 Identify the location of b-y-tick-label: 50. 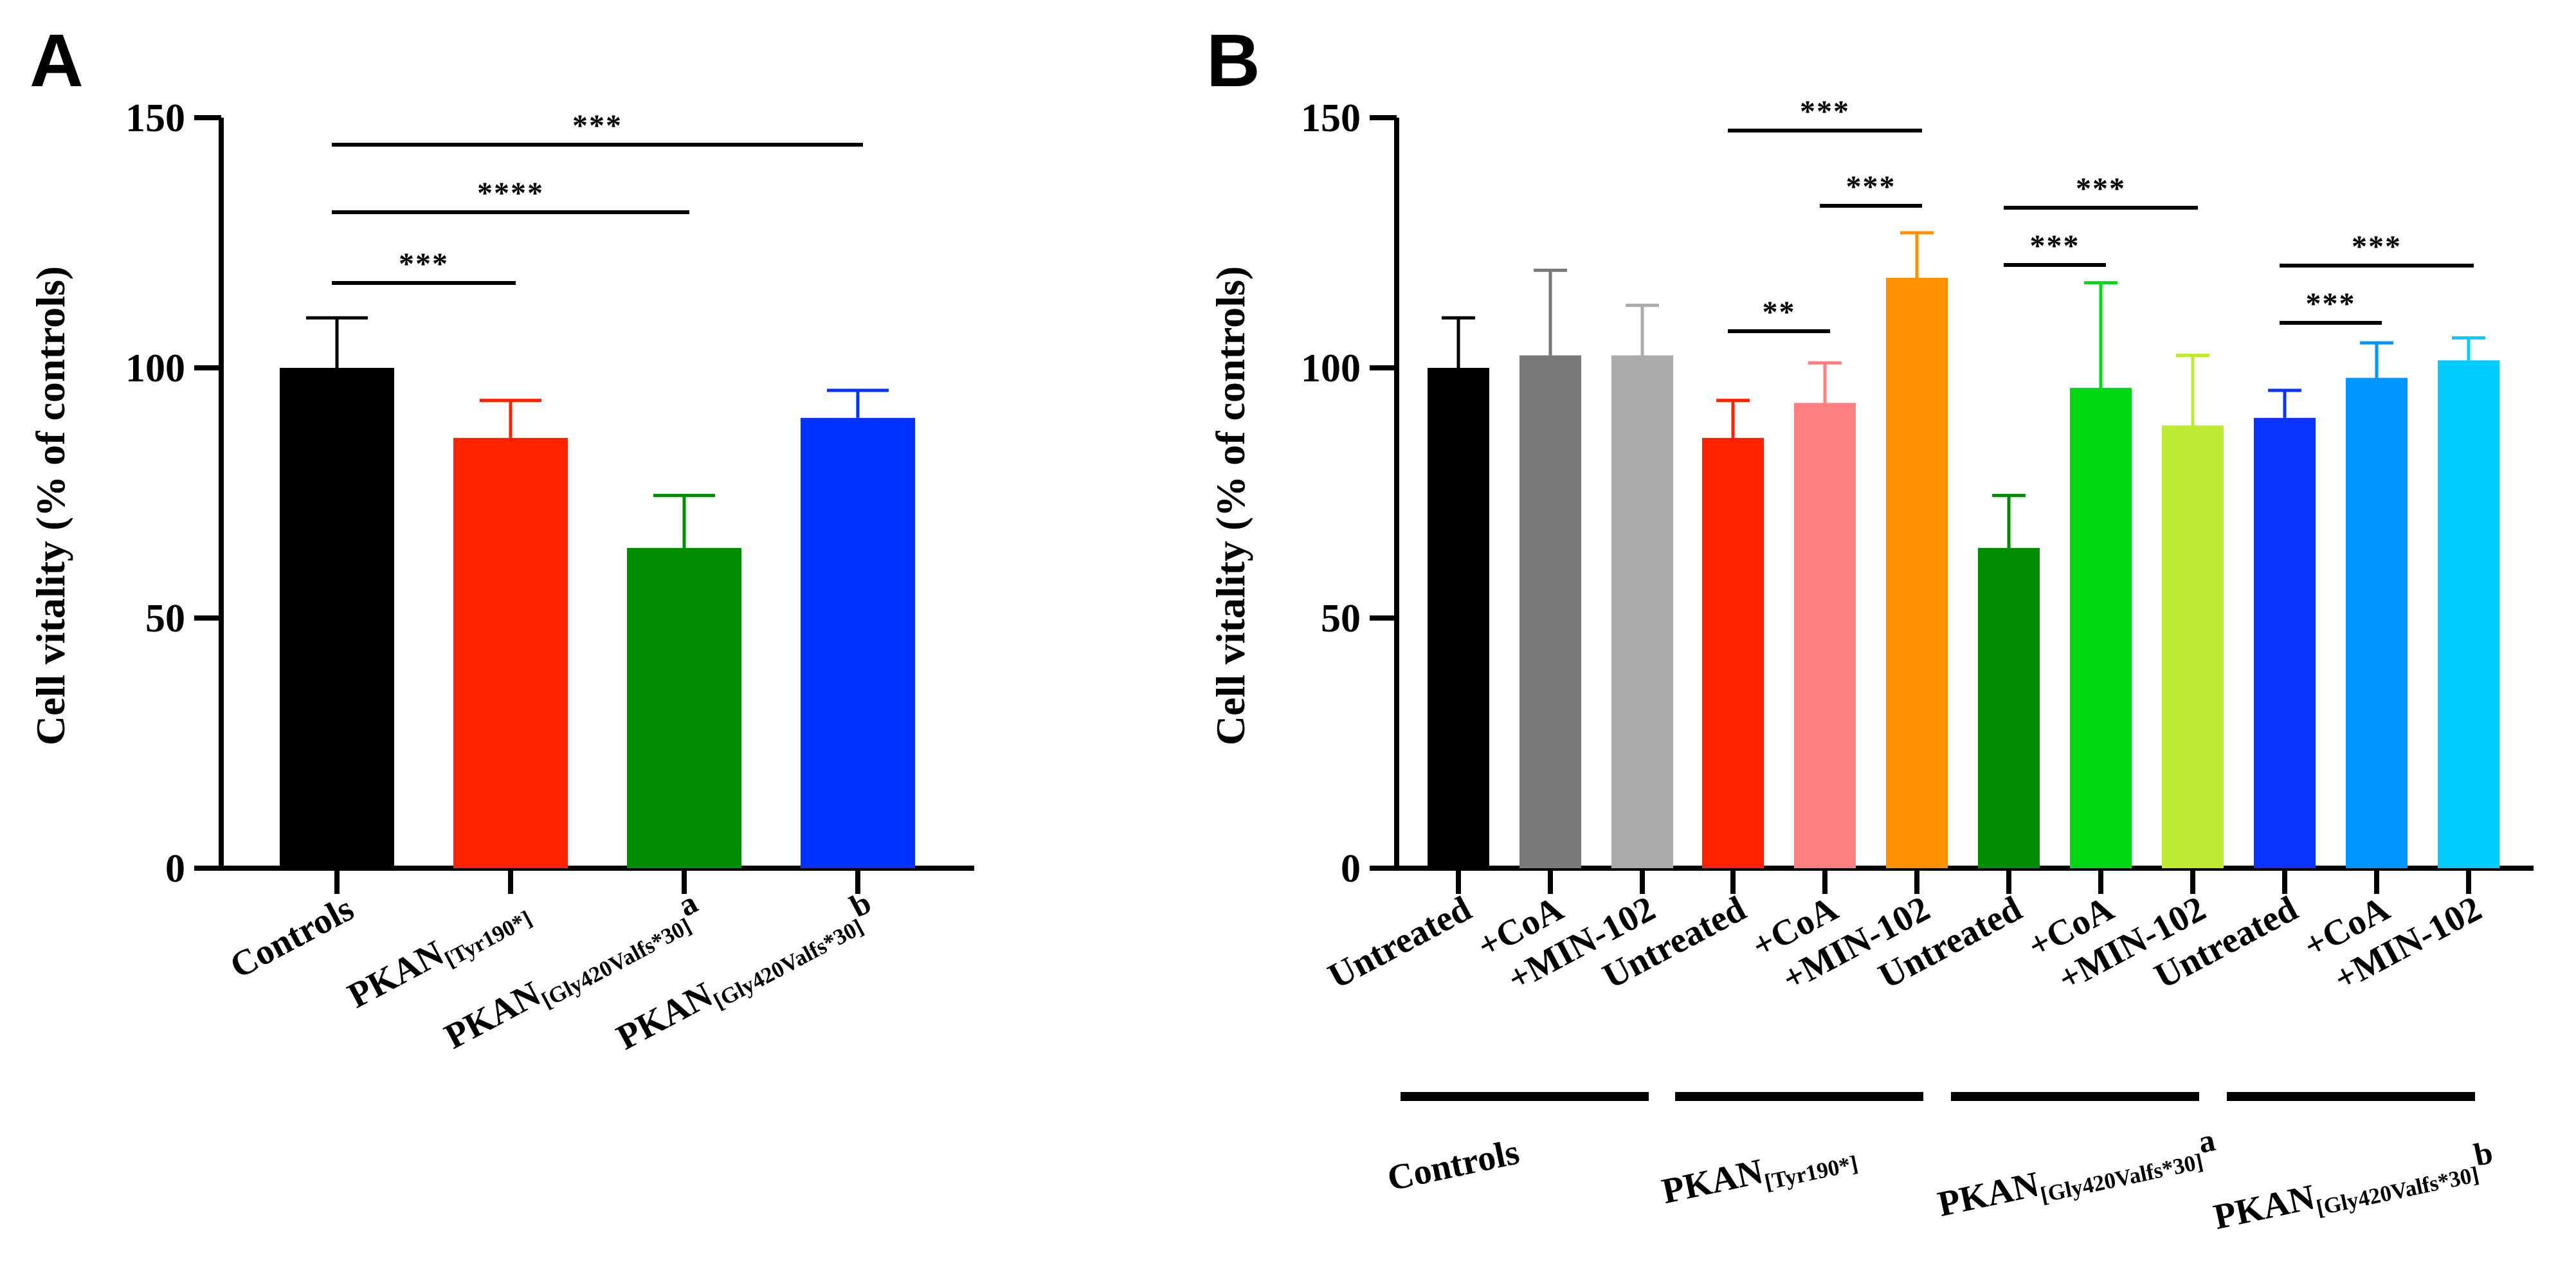
(1341, 619).